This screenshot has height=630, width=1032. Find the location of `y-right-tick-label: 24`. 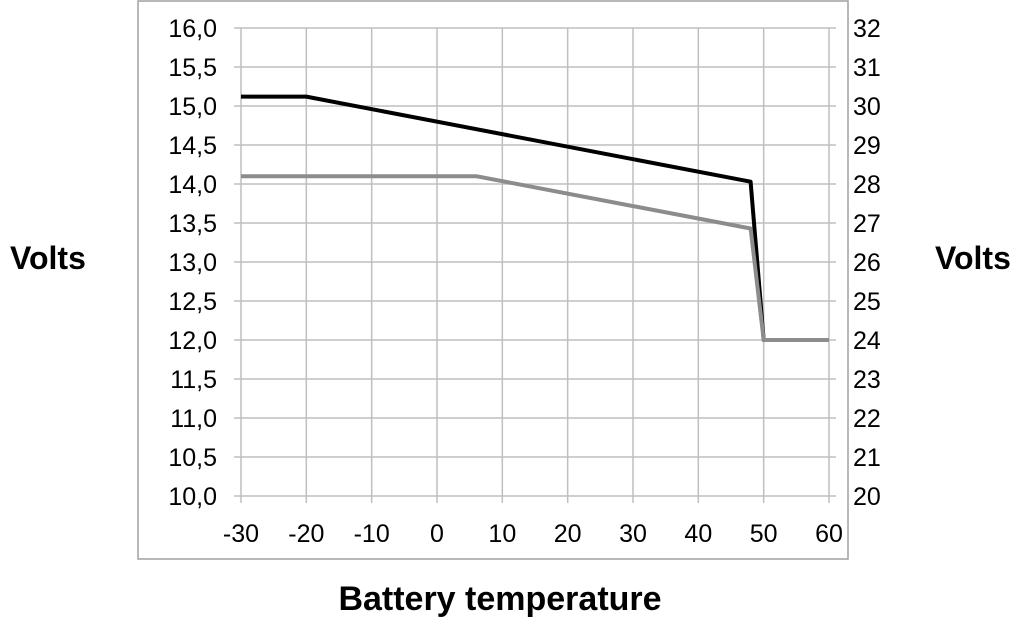

y-right-tick-label: 24 is located at coordinates (867, 341).